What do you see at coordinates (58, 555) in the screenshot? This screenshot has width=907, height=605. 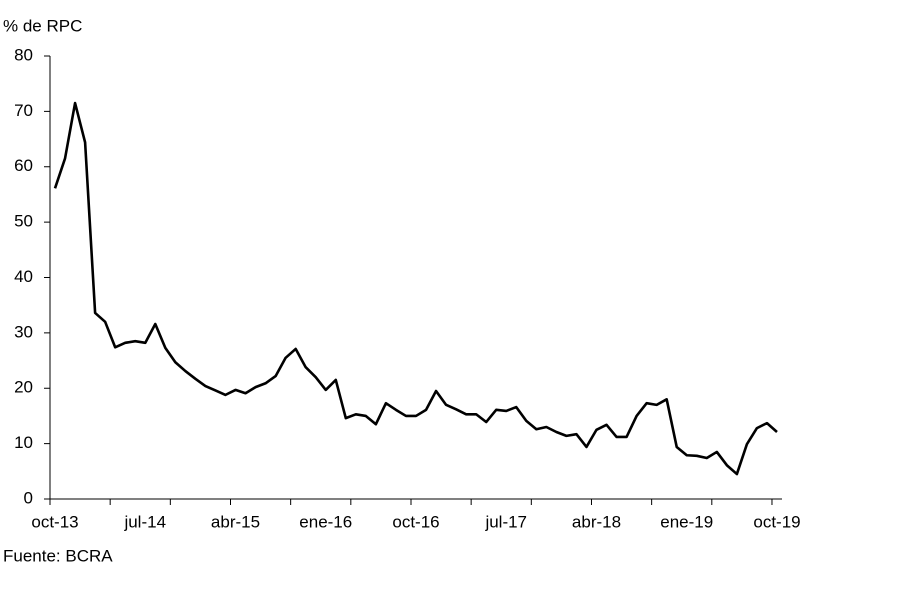 I see `source-note: Fuente: BCRA` at bounding box center [58, 555].